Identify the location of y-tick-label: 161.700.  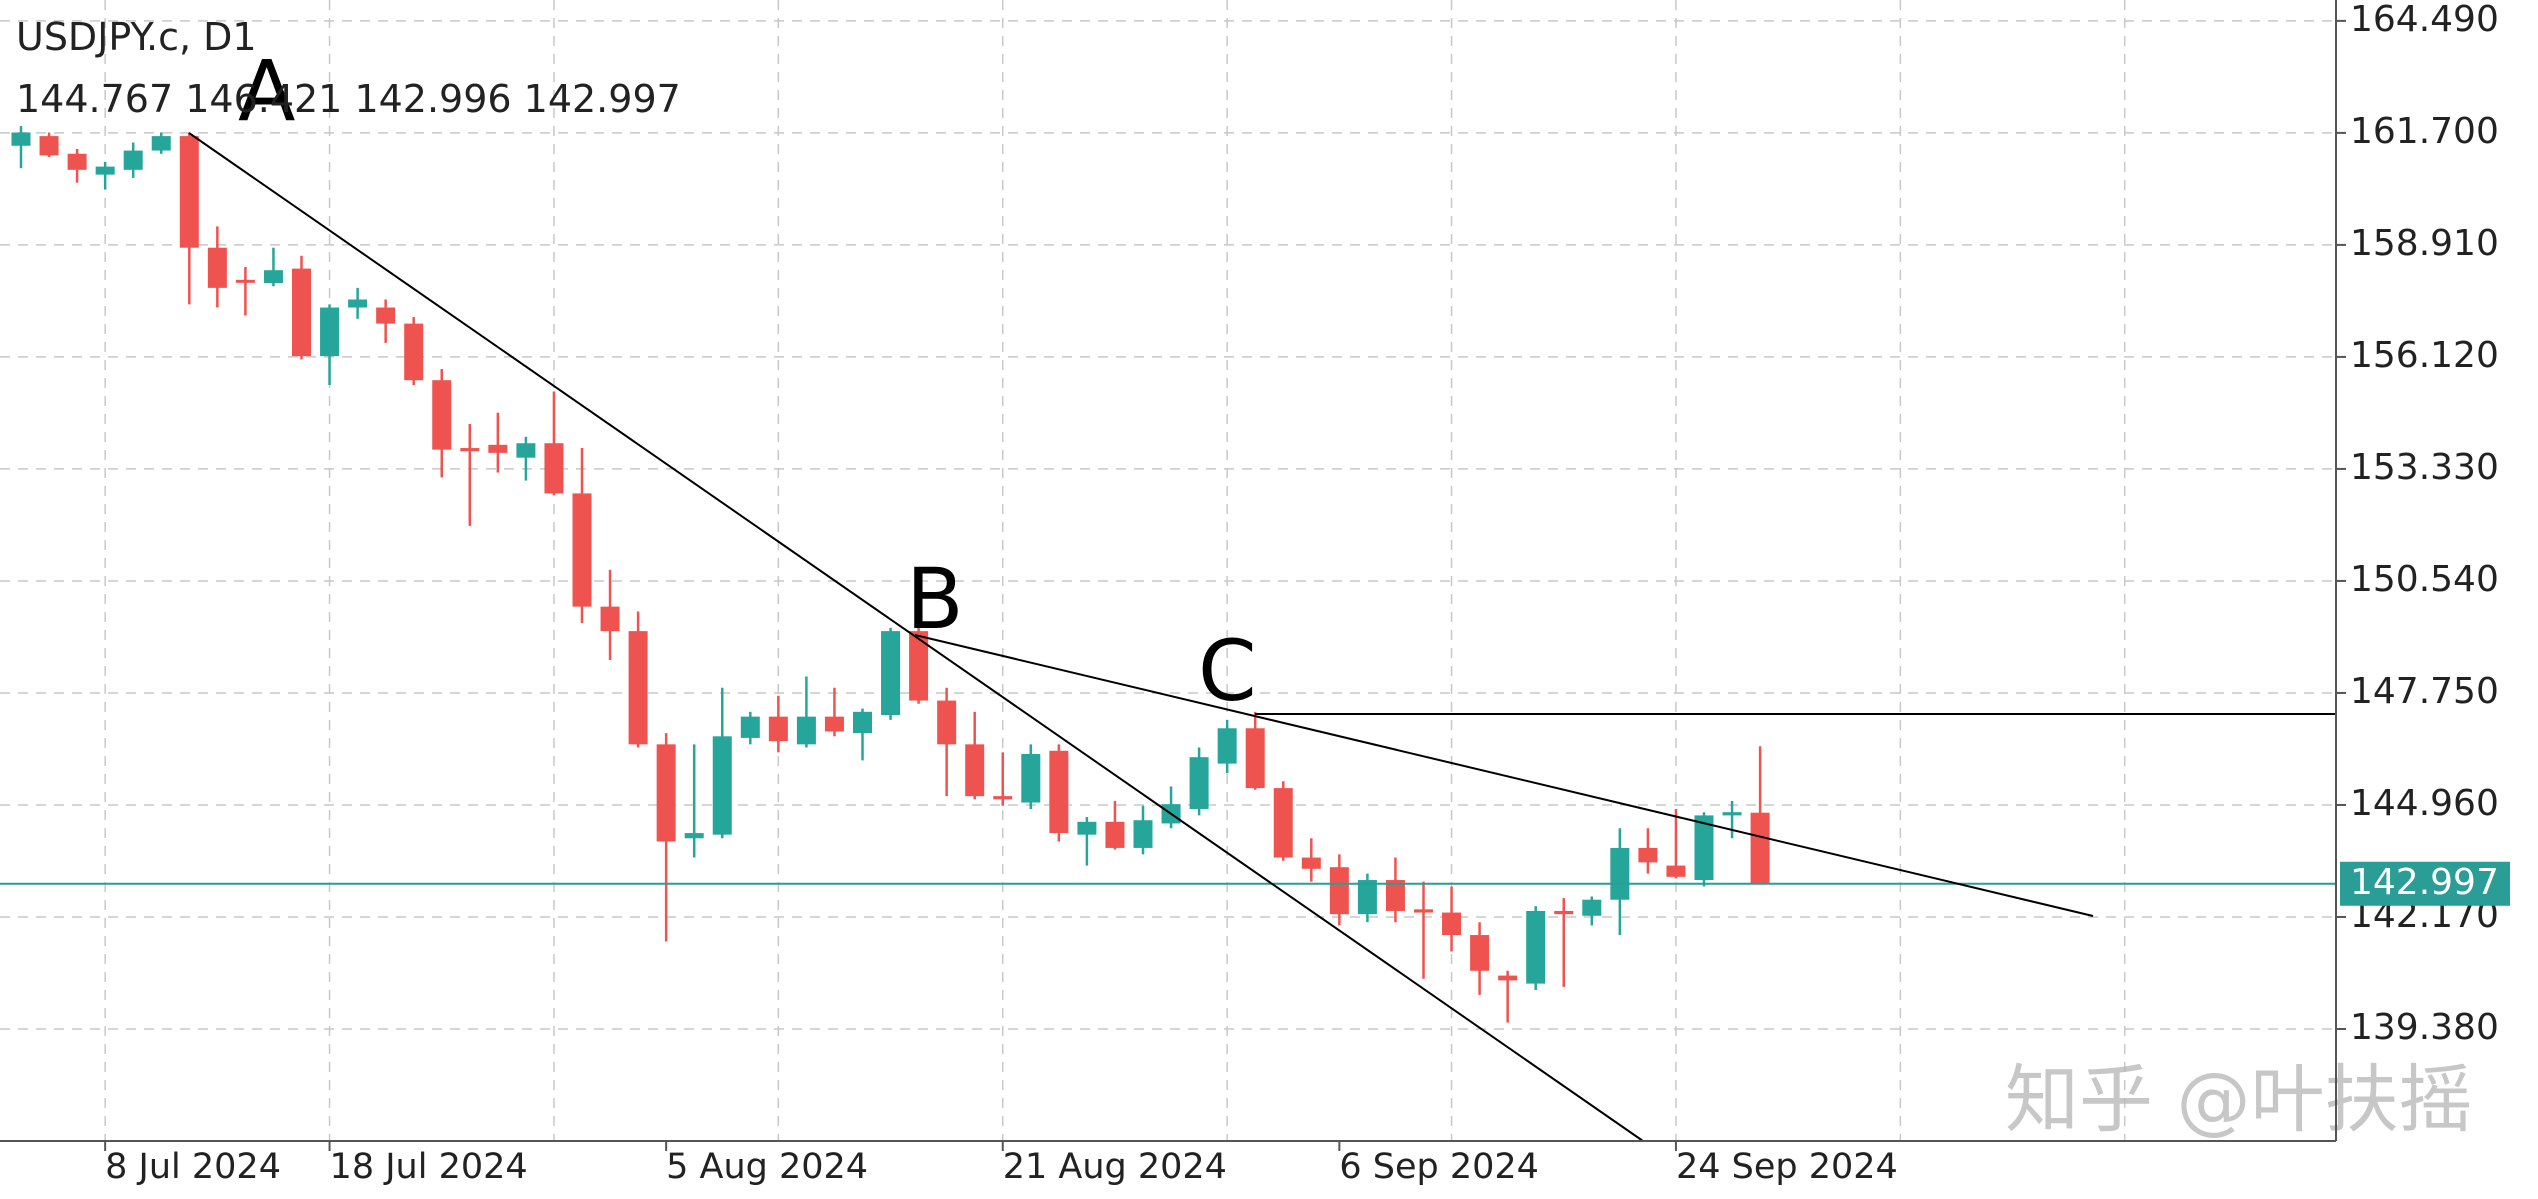
(2424, 131).